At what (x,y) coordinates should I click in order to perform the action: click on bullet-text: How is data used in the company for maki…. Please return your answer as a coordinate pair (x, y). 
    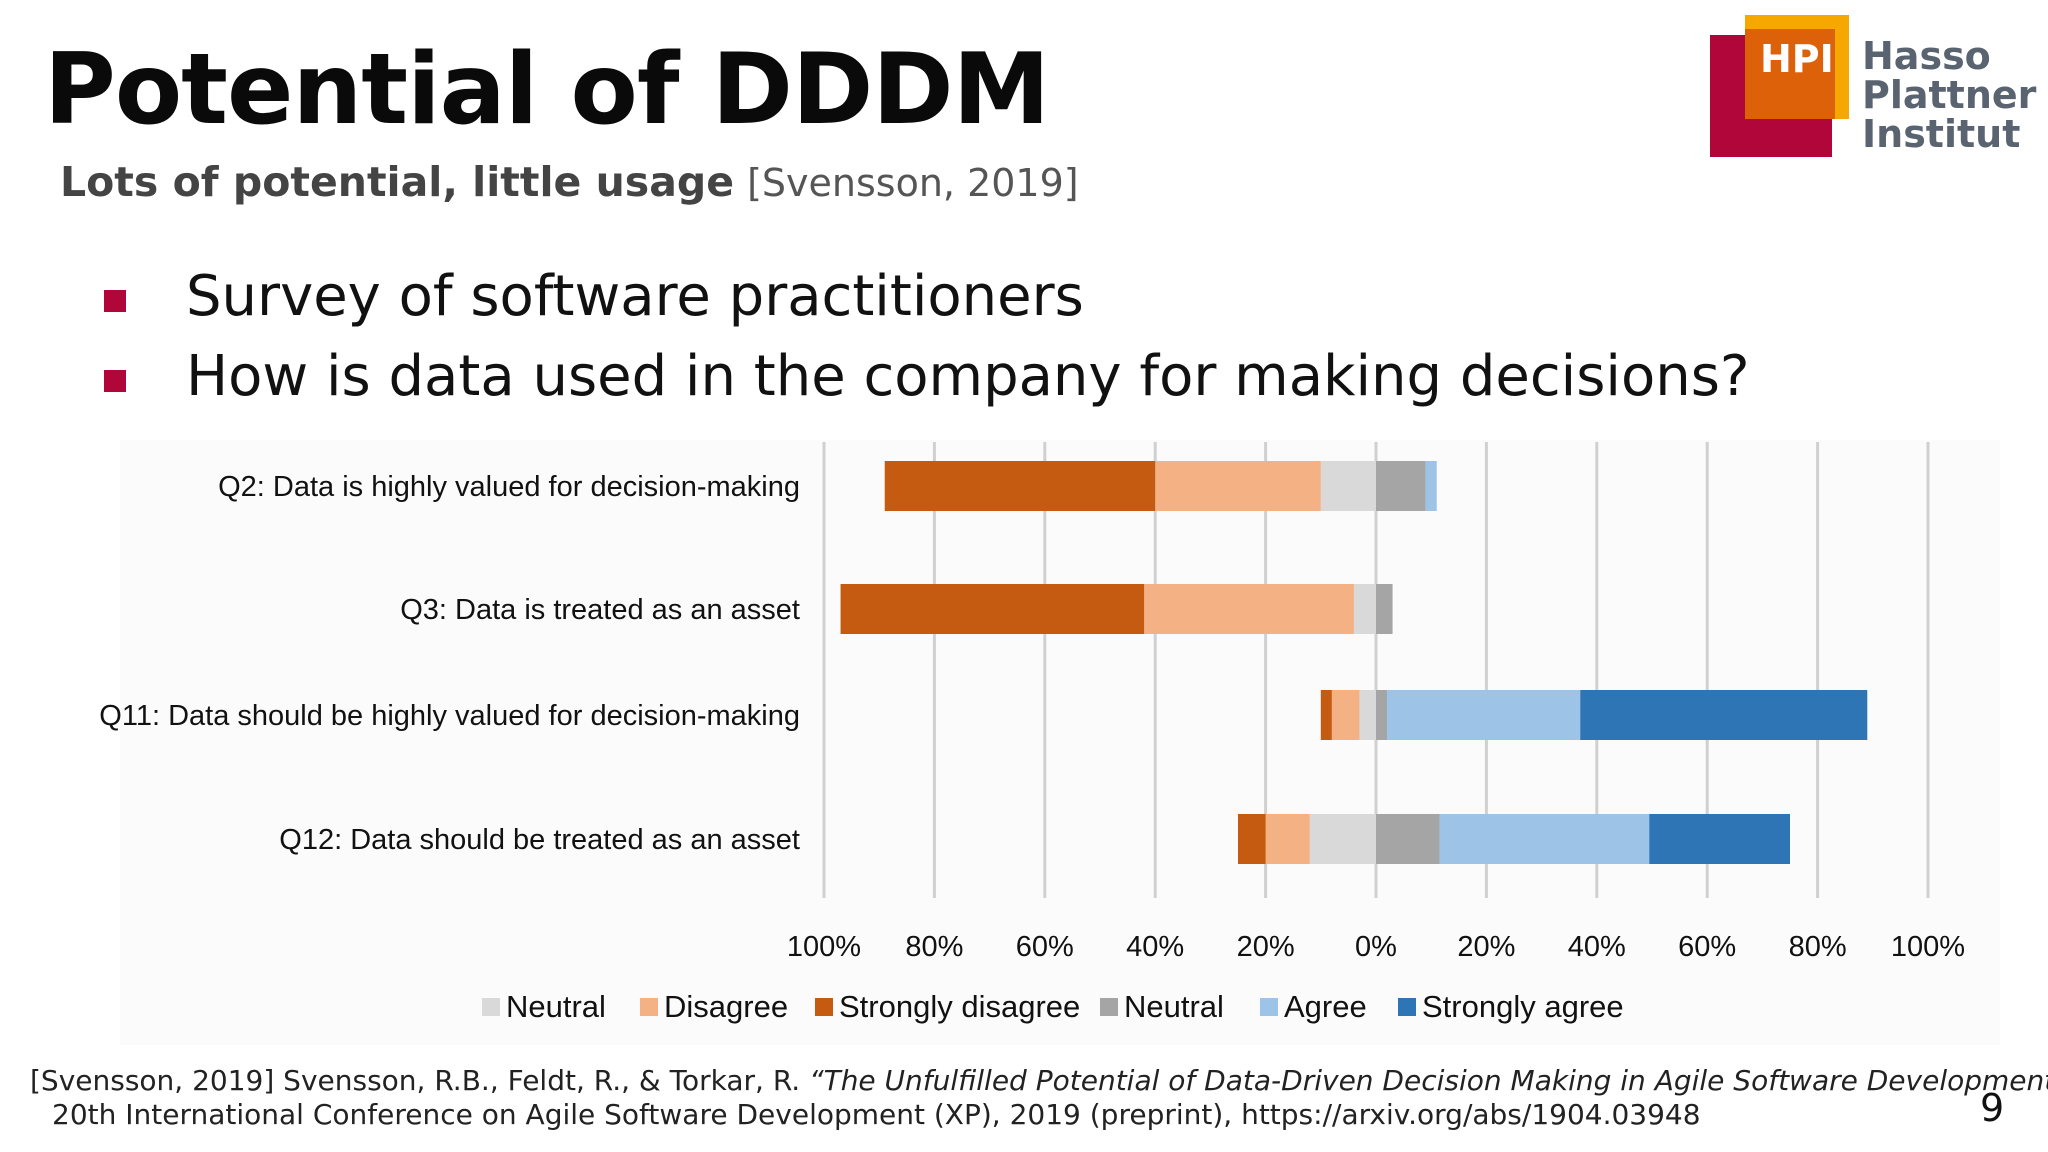
    Looking at the image, I should click on (968, 376).